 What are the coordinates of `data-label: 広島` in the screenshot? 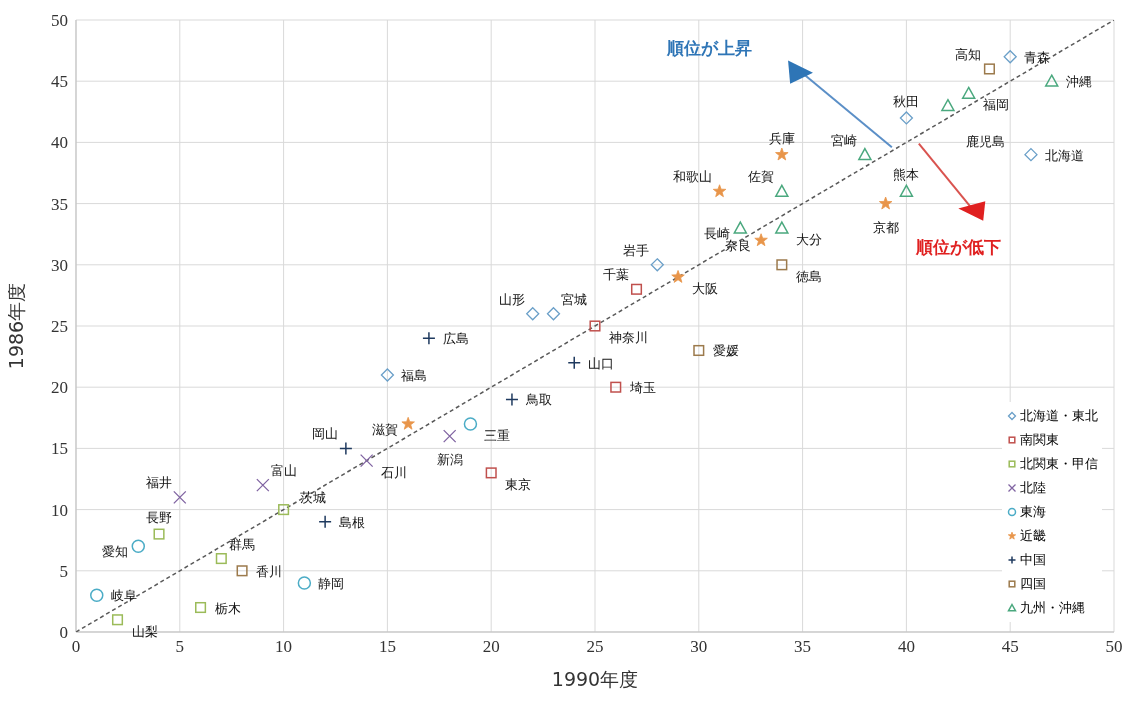 It's located at (455, 339).